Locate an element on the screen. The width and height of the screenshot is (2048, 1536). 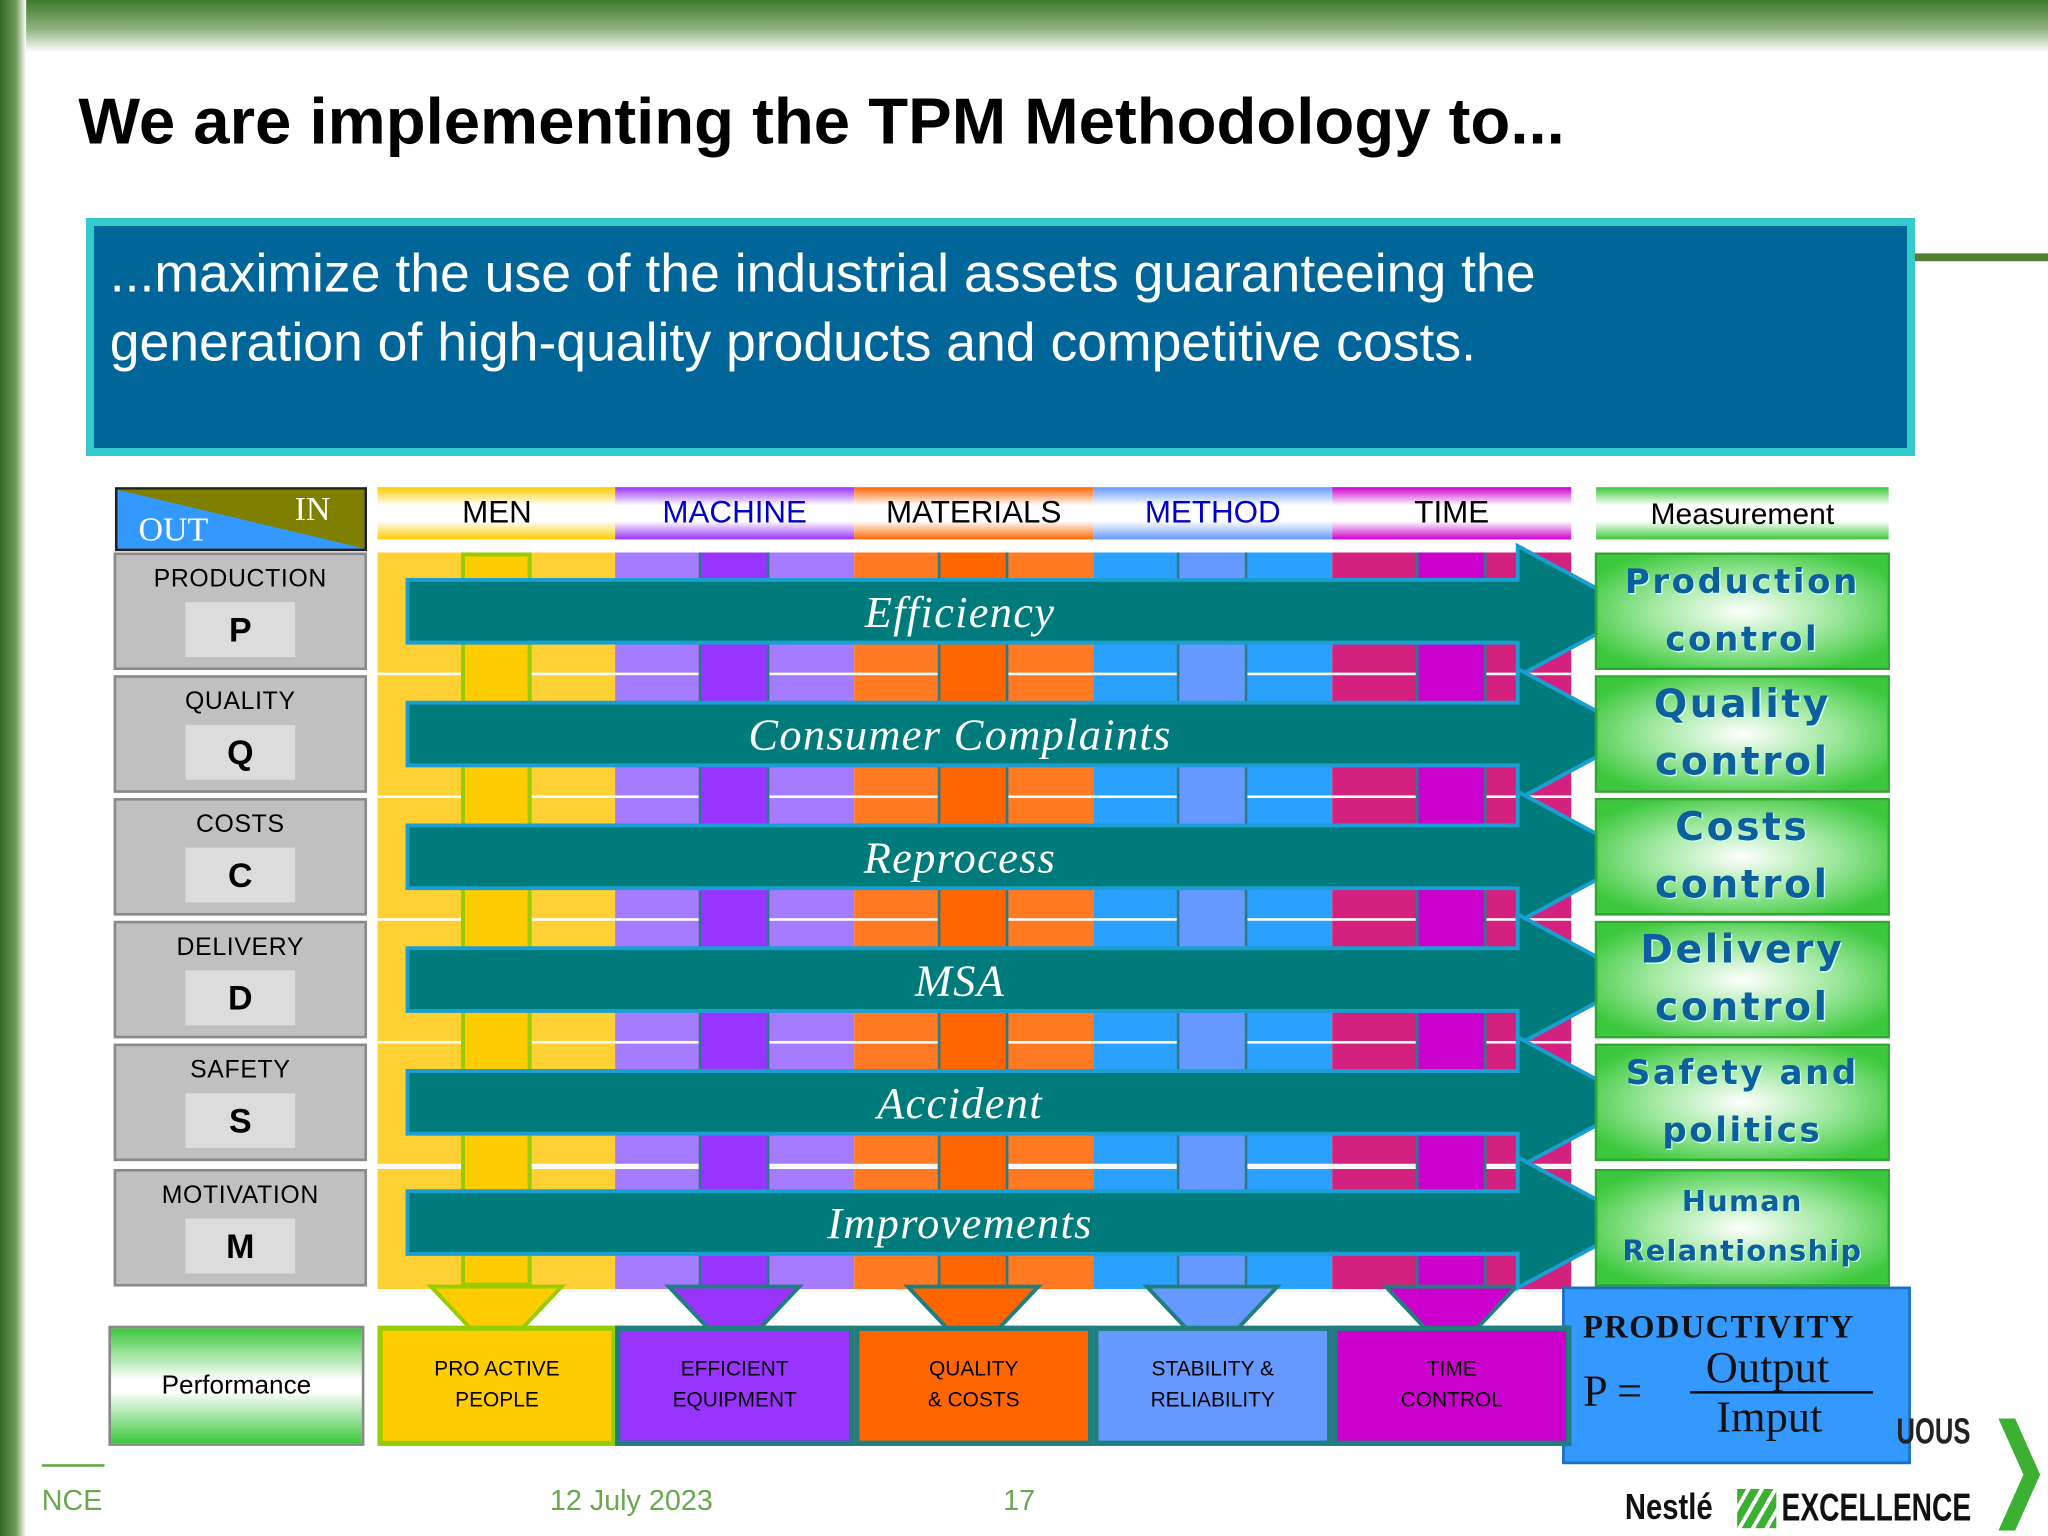
formula-numerator: Output is located at coordinates (1767, 1368).